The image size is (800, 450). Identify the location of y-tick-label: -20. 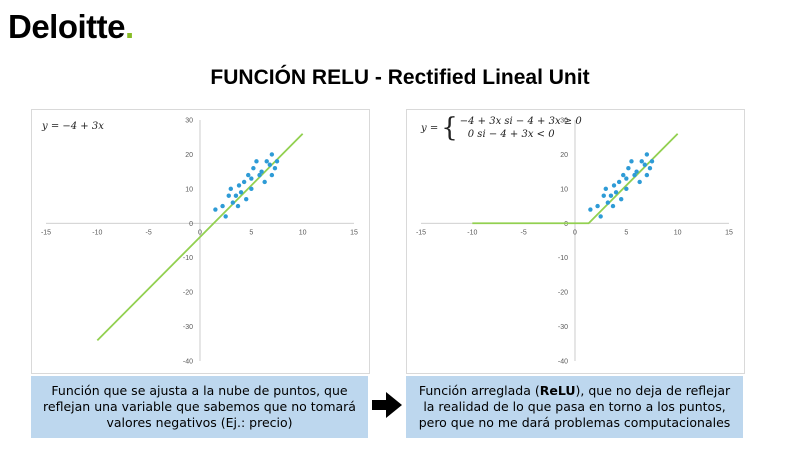
(188, 293).